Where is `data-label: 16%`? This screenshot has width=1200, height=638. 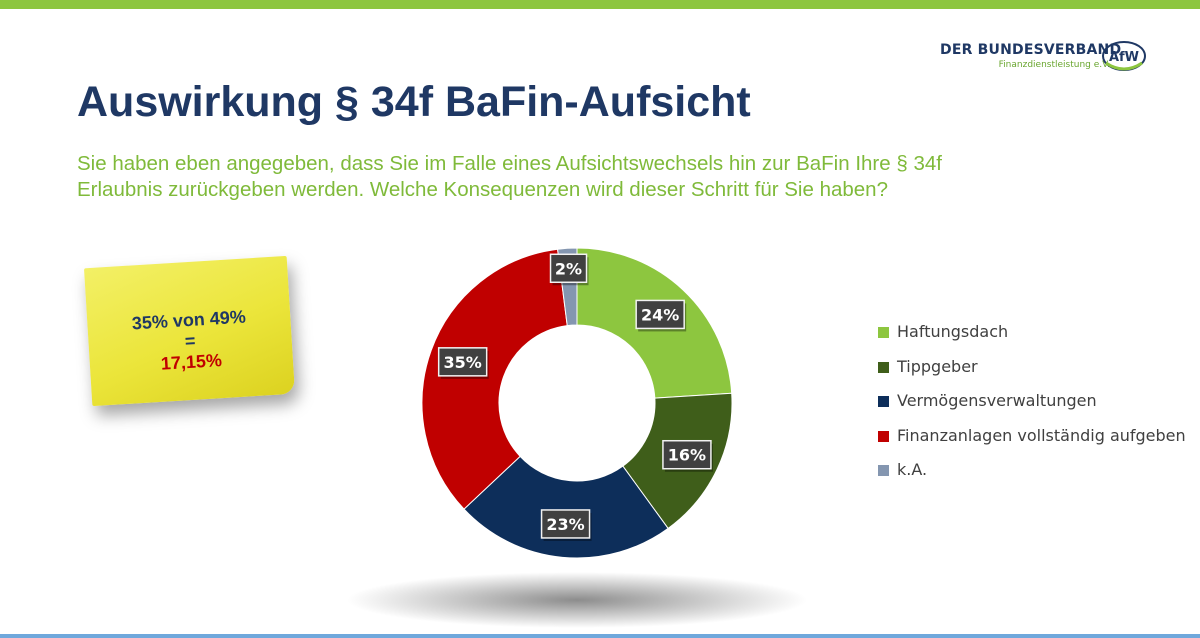
data-label: 16% is located at coordinates (687, 455).